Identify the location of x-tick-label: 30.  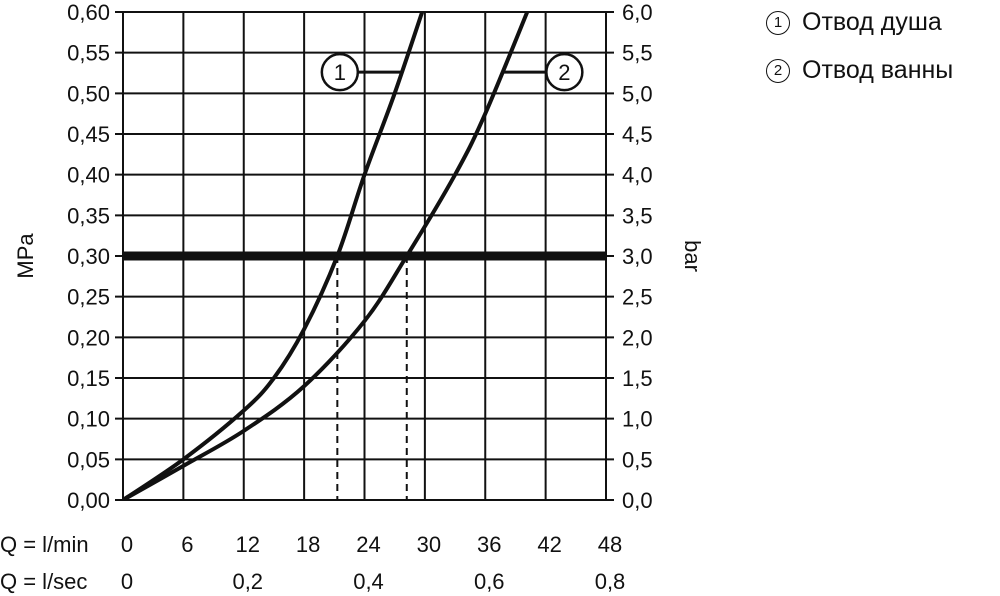
(429, 544).